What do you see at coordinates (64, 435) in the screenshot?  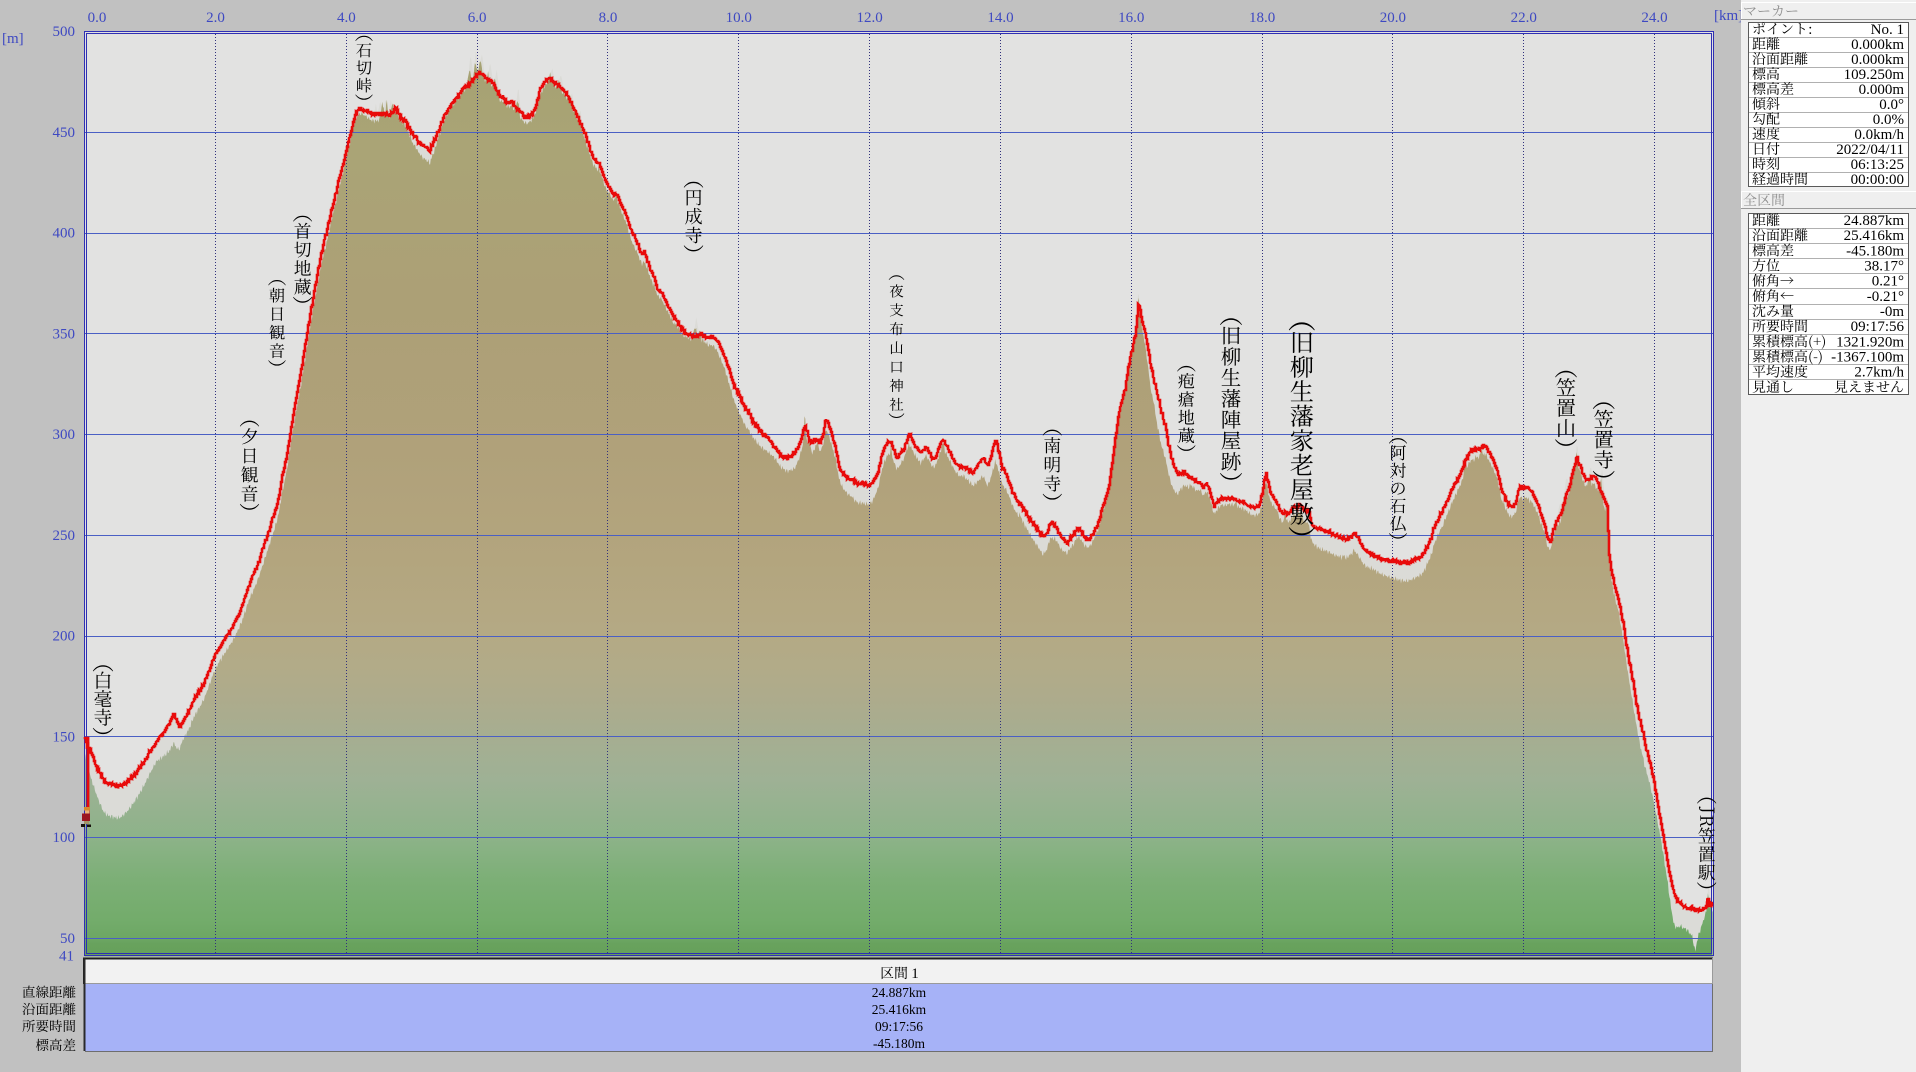 I see `svg-text: 300` at bounding box center [64, 435].